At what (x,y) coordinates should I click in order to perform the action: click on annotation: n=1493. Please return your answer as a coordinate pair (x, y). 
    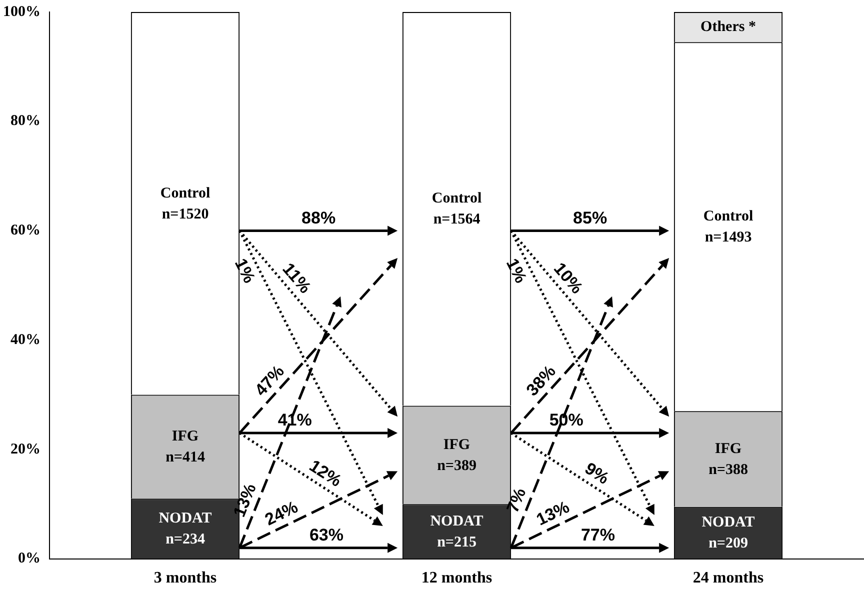
    Looking at the image, I should click on (728, 237).